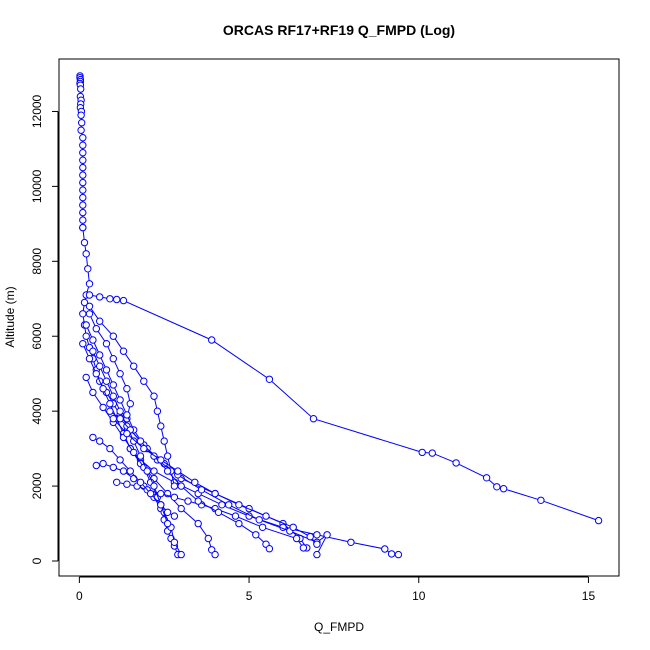  I want to click on y-tick-label: 2000, so click(37, 485).